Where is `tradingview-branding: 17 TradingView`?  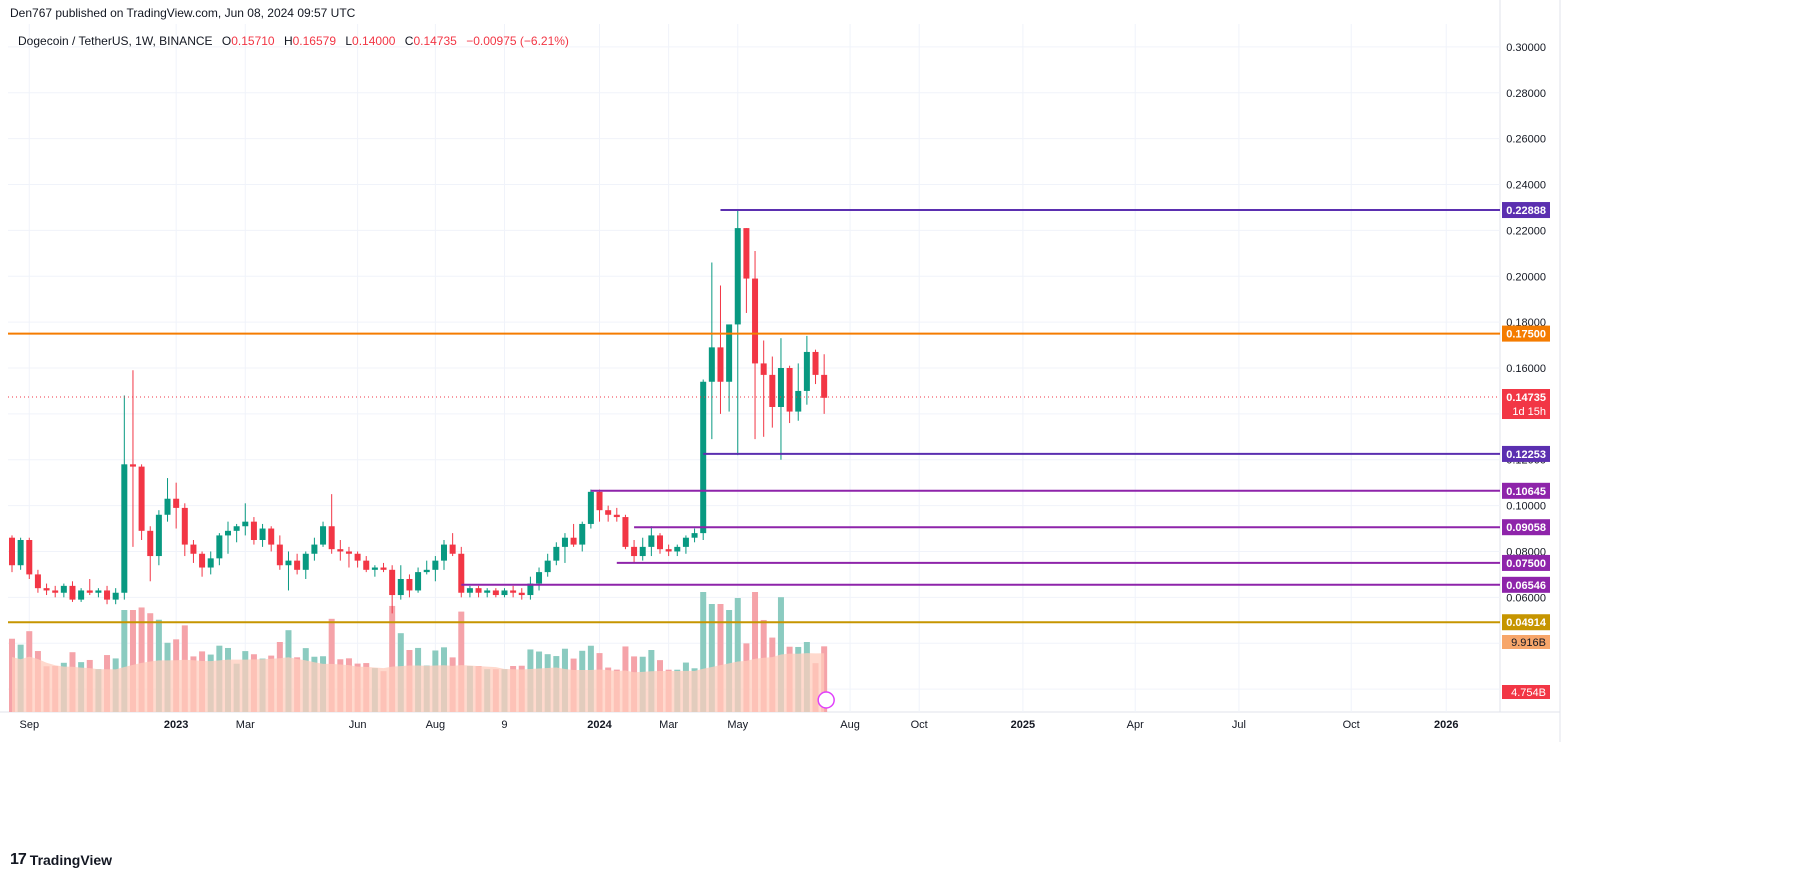
tradingview-branding: 17 TradingView is located at coordinates (61, 860).